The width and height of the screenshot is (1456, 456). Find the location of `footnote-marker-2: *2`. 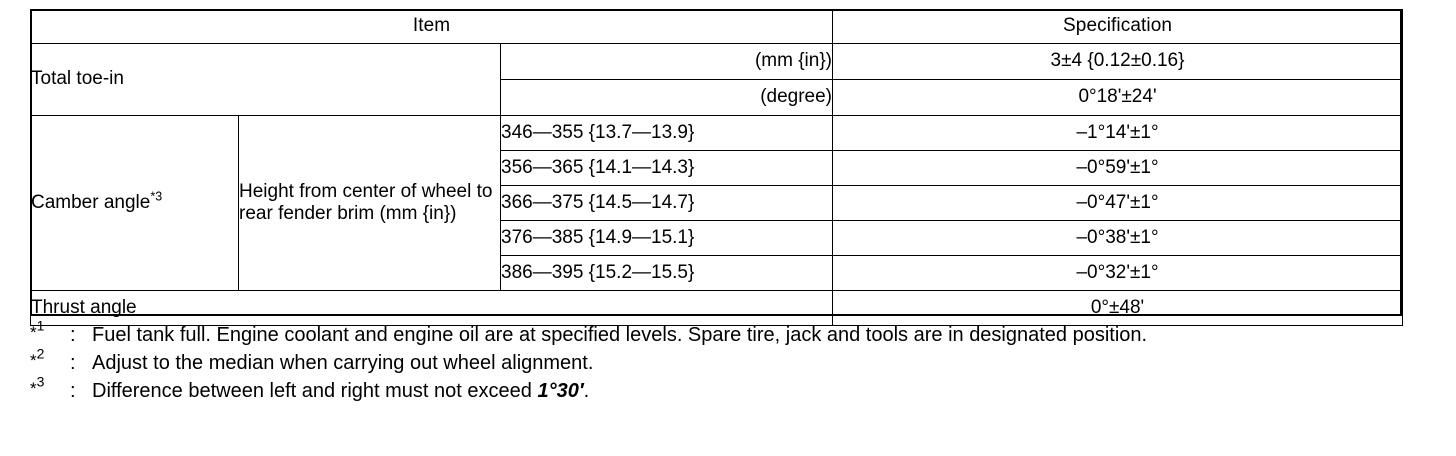

footnote-marker-2: *2 is located at coordinates (50, 359).